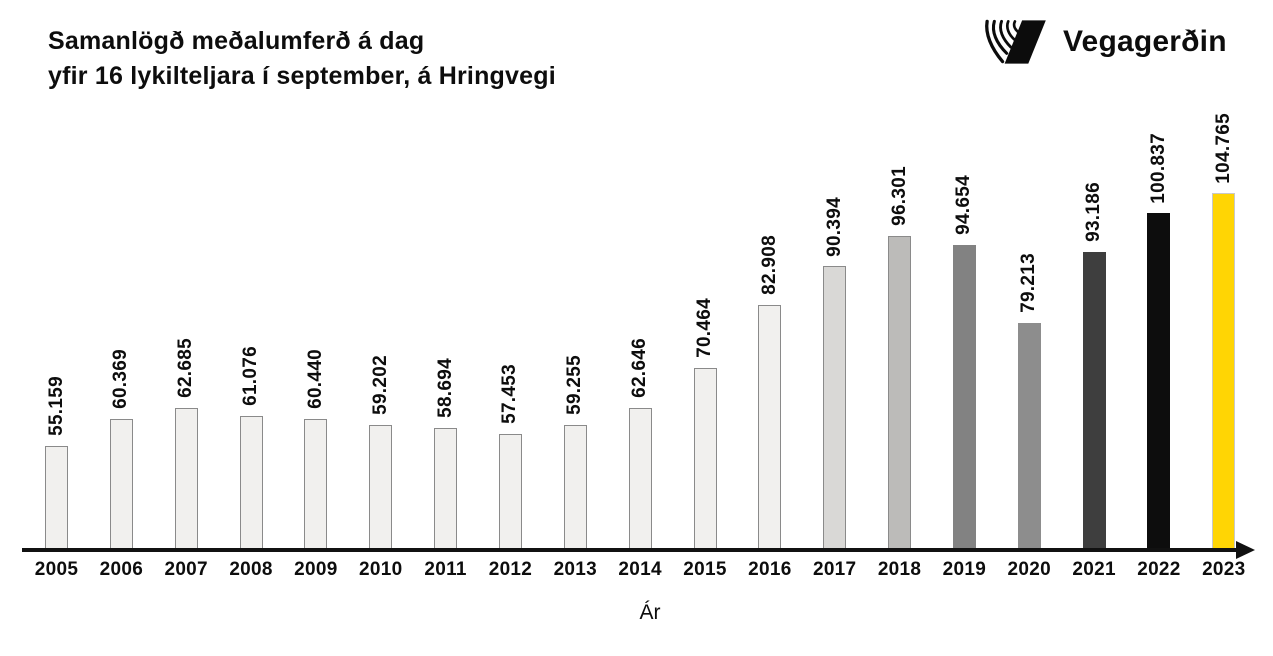 The image size is (1273, 656). What do you see at coordinates (1159, 569) in the screenshot?
I see `year-tick-label-2022: 2022` at bounding box center [1159, 569].